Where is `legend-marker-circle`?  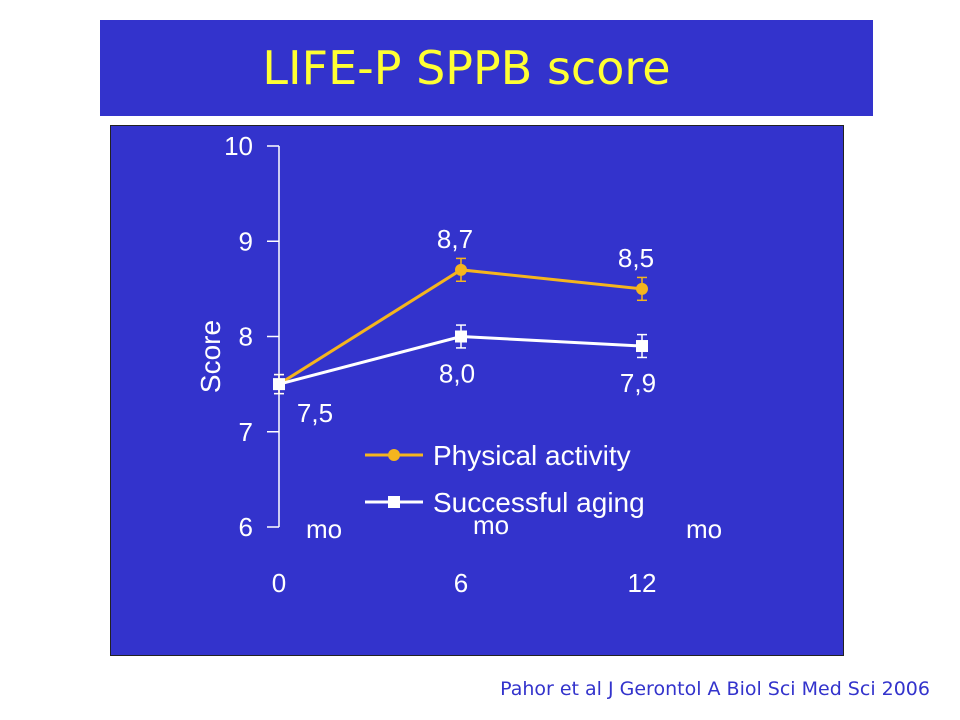
legend-marker-circle is located at coordinates (394, 455).